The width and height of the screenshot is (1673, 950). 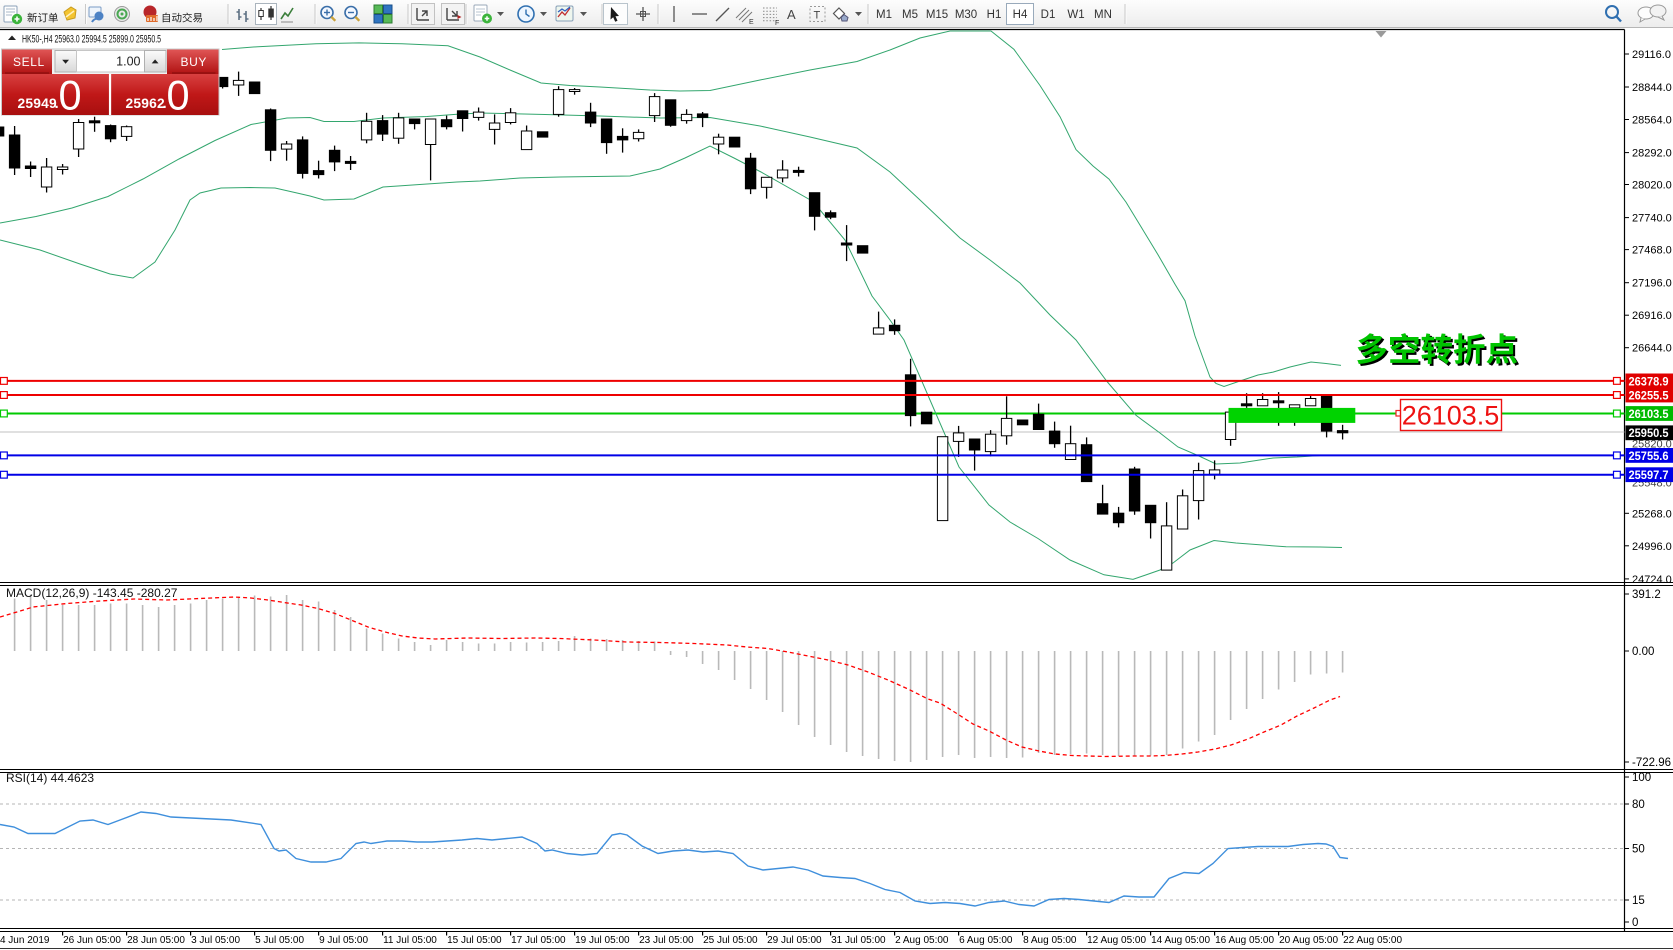 What do you see at coordinates (1372, 940) in the screenshot?
I see `svg-text: 22 Aug 05:00` at bounding box center [1372, 940].